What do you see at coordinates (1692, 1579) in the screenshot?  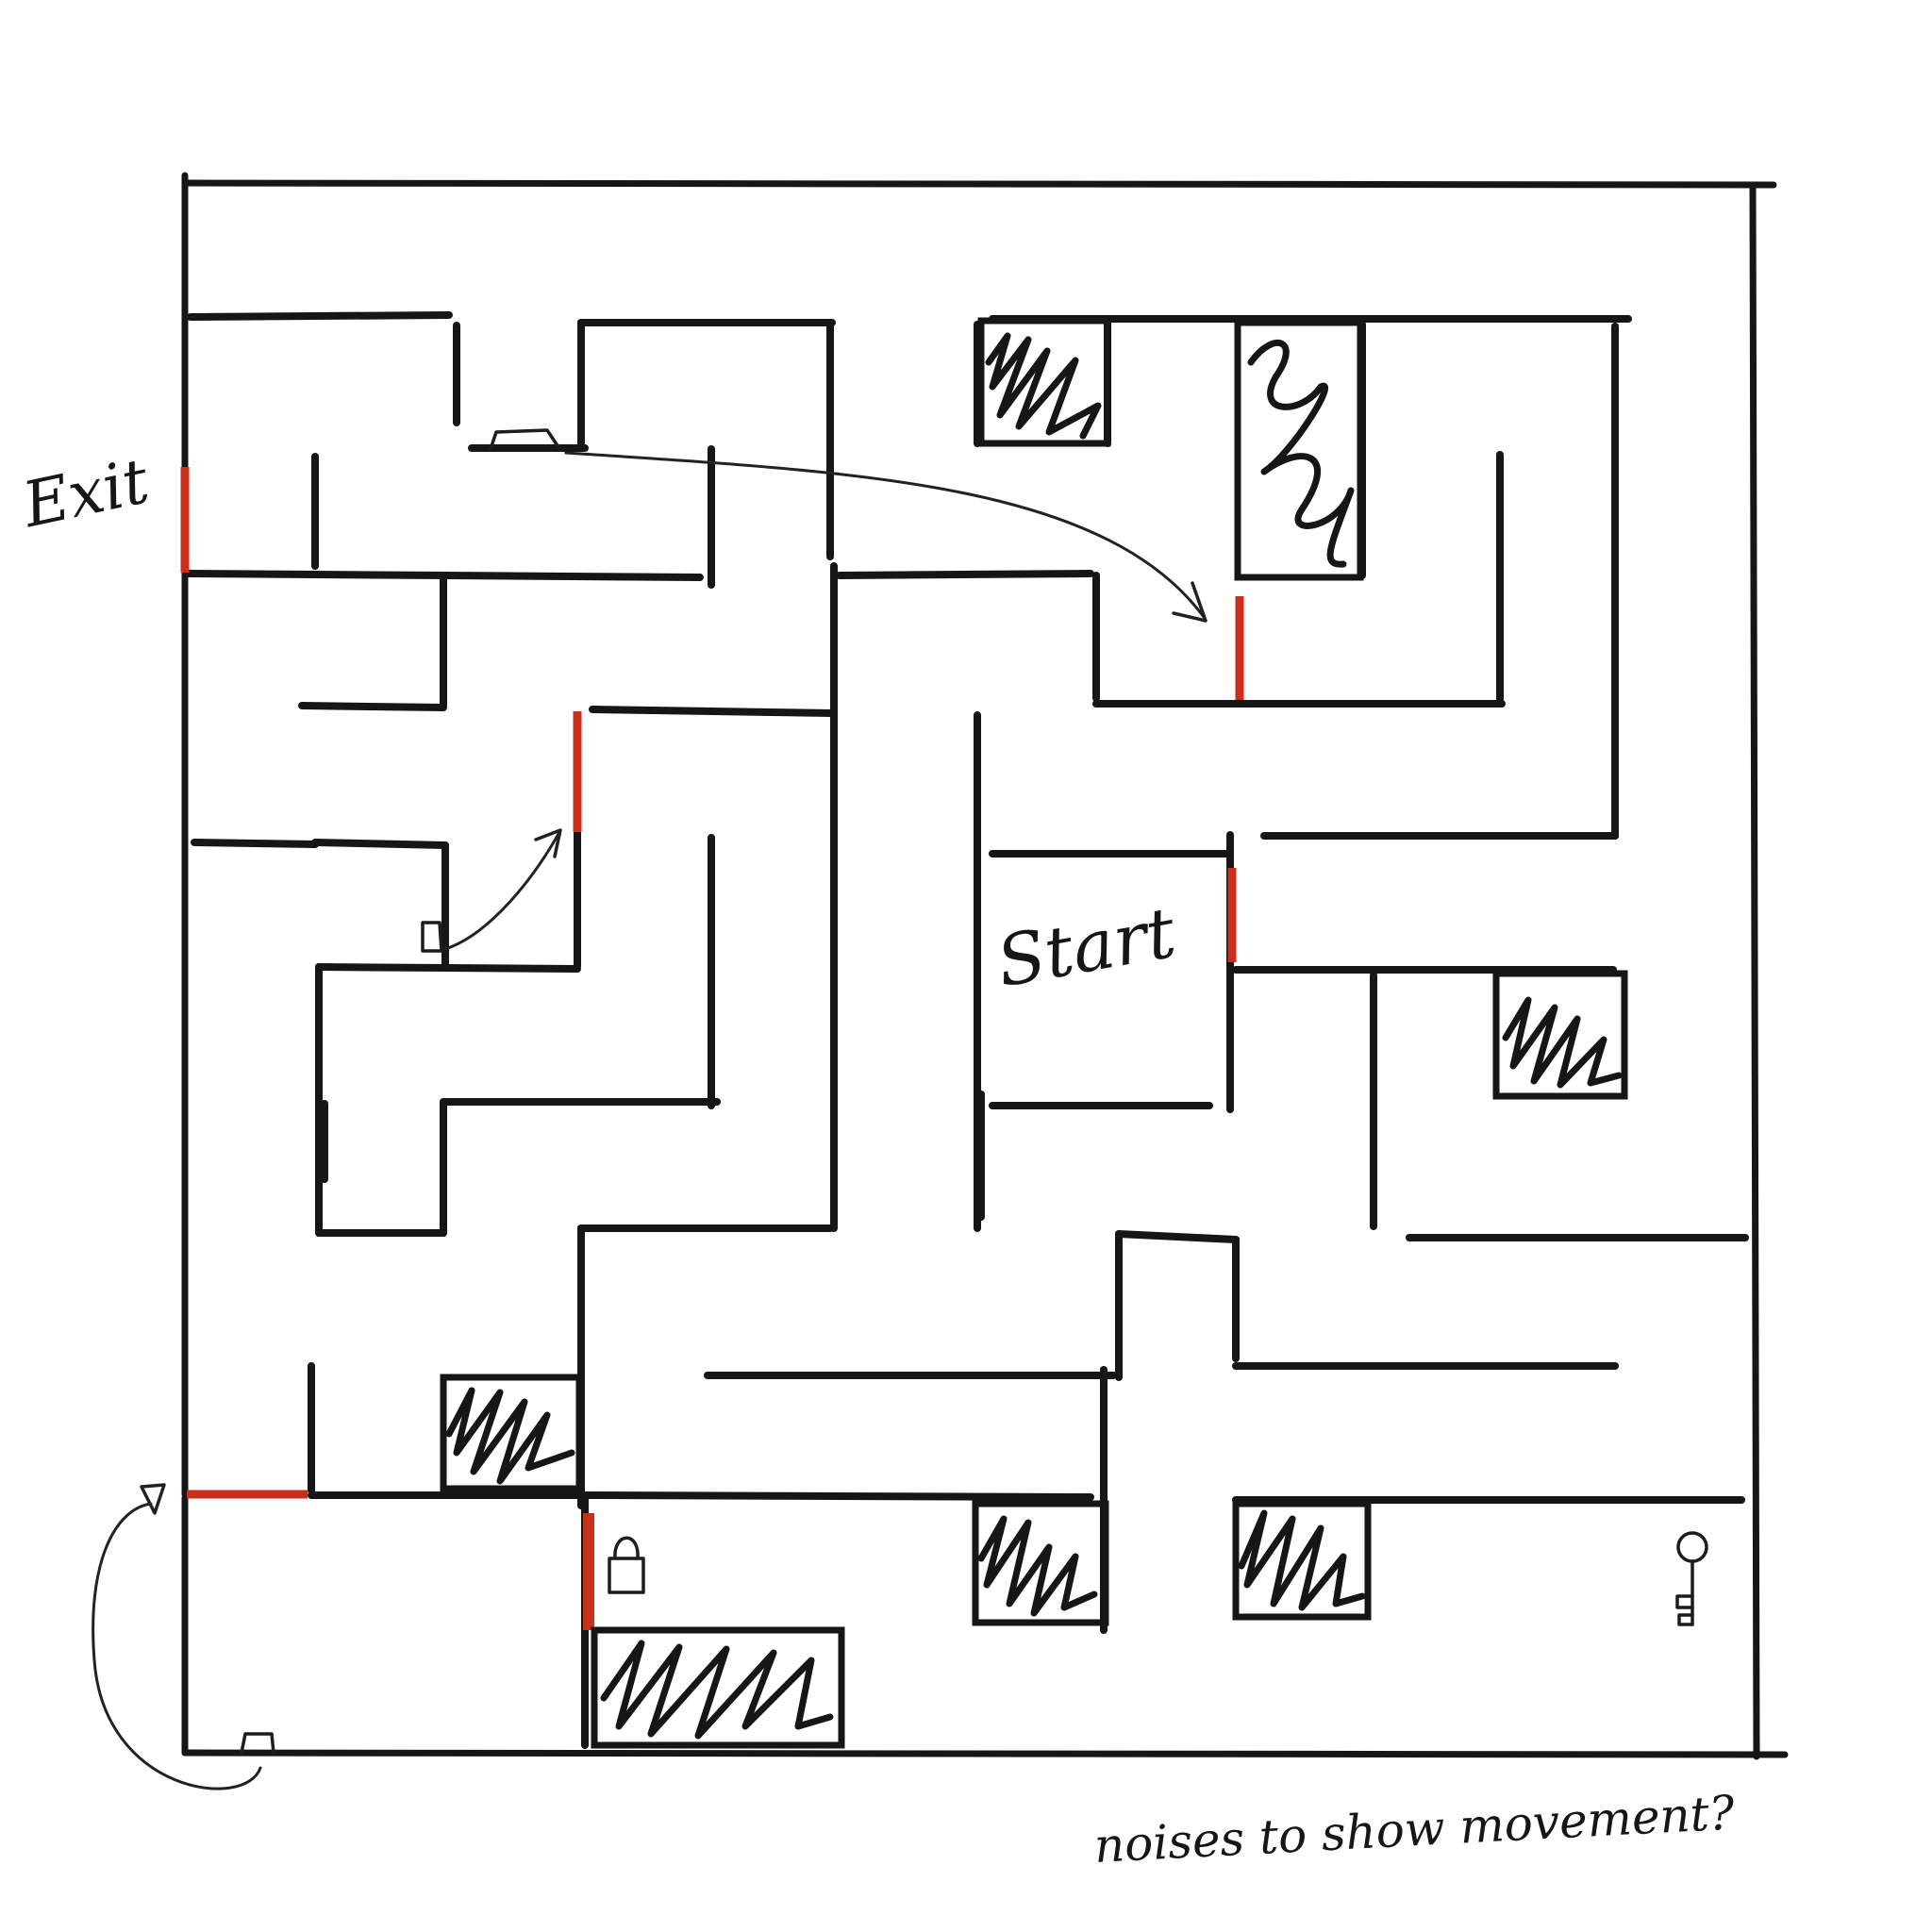 I see `key-icon` at bounding box center [1692, 1579].